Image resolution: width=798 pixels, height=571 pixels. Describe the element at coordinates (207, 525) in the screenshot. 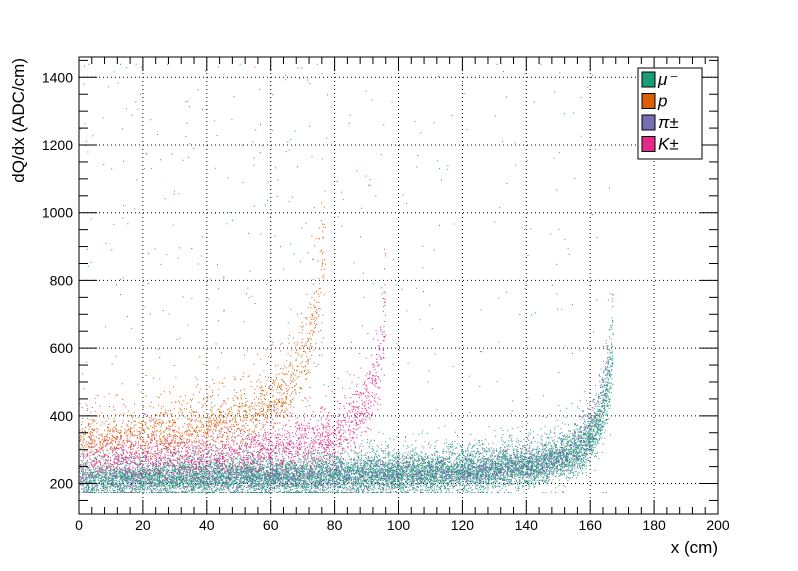

I see `x-tick-label: 40` at that location.